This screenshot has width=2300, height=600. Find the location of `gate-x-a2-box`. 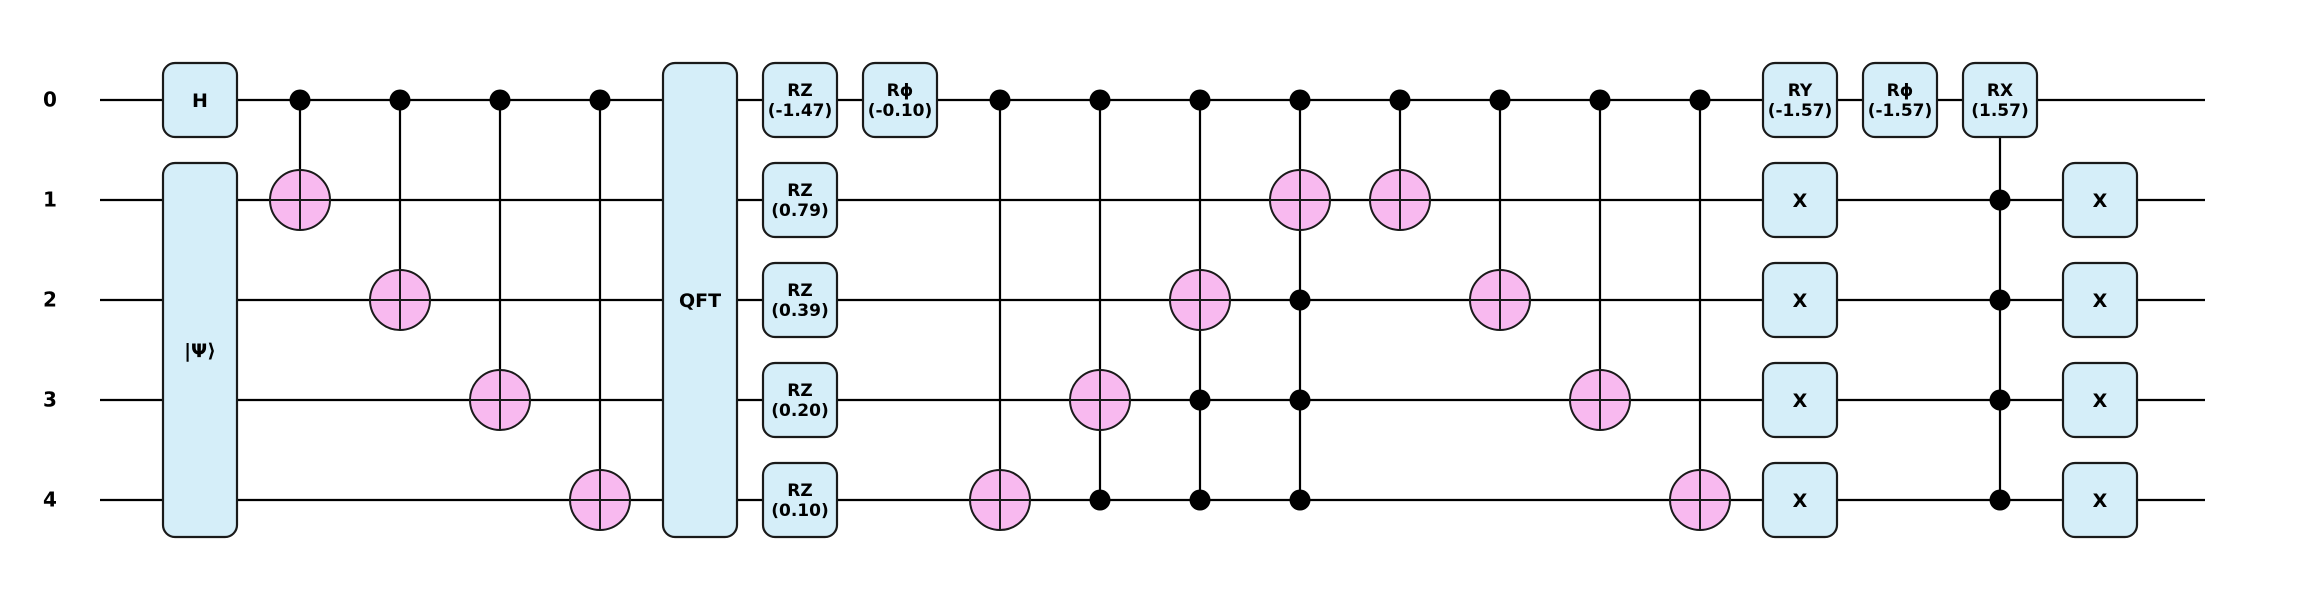

gate-x-a2-box is located at coordinates (1800, 300).